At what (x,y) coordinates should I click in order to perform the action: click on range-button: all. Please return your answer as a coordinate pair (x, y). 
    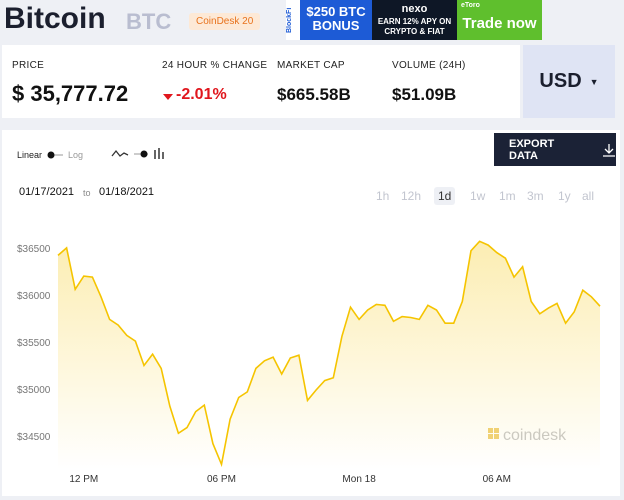
    Looking at the image, I should click on (588, 196).